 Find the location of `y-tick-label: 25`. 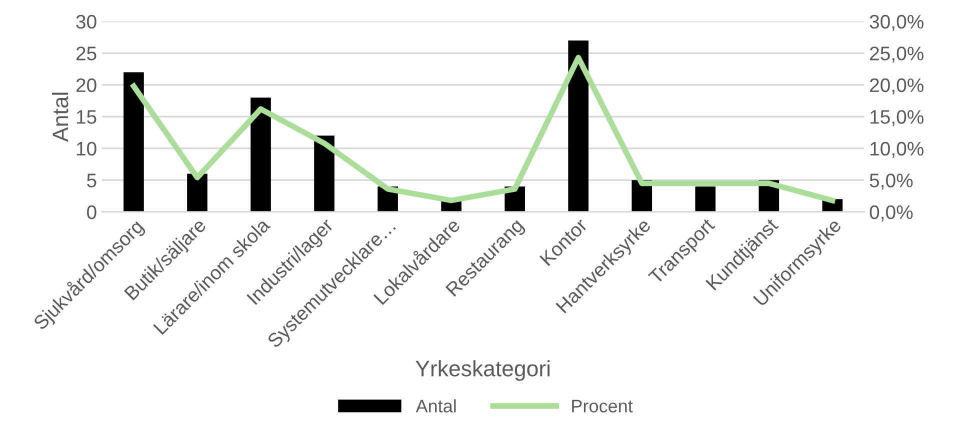

y-tick-label: 25 is located at coordinates (86, 53).